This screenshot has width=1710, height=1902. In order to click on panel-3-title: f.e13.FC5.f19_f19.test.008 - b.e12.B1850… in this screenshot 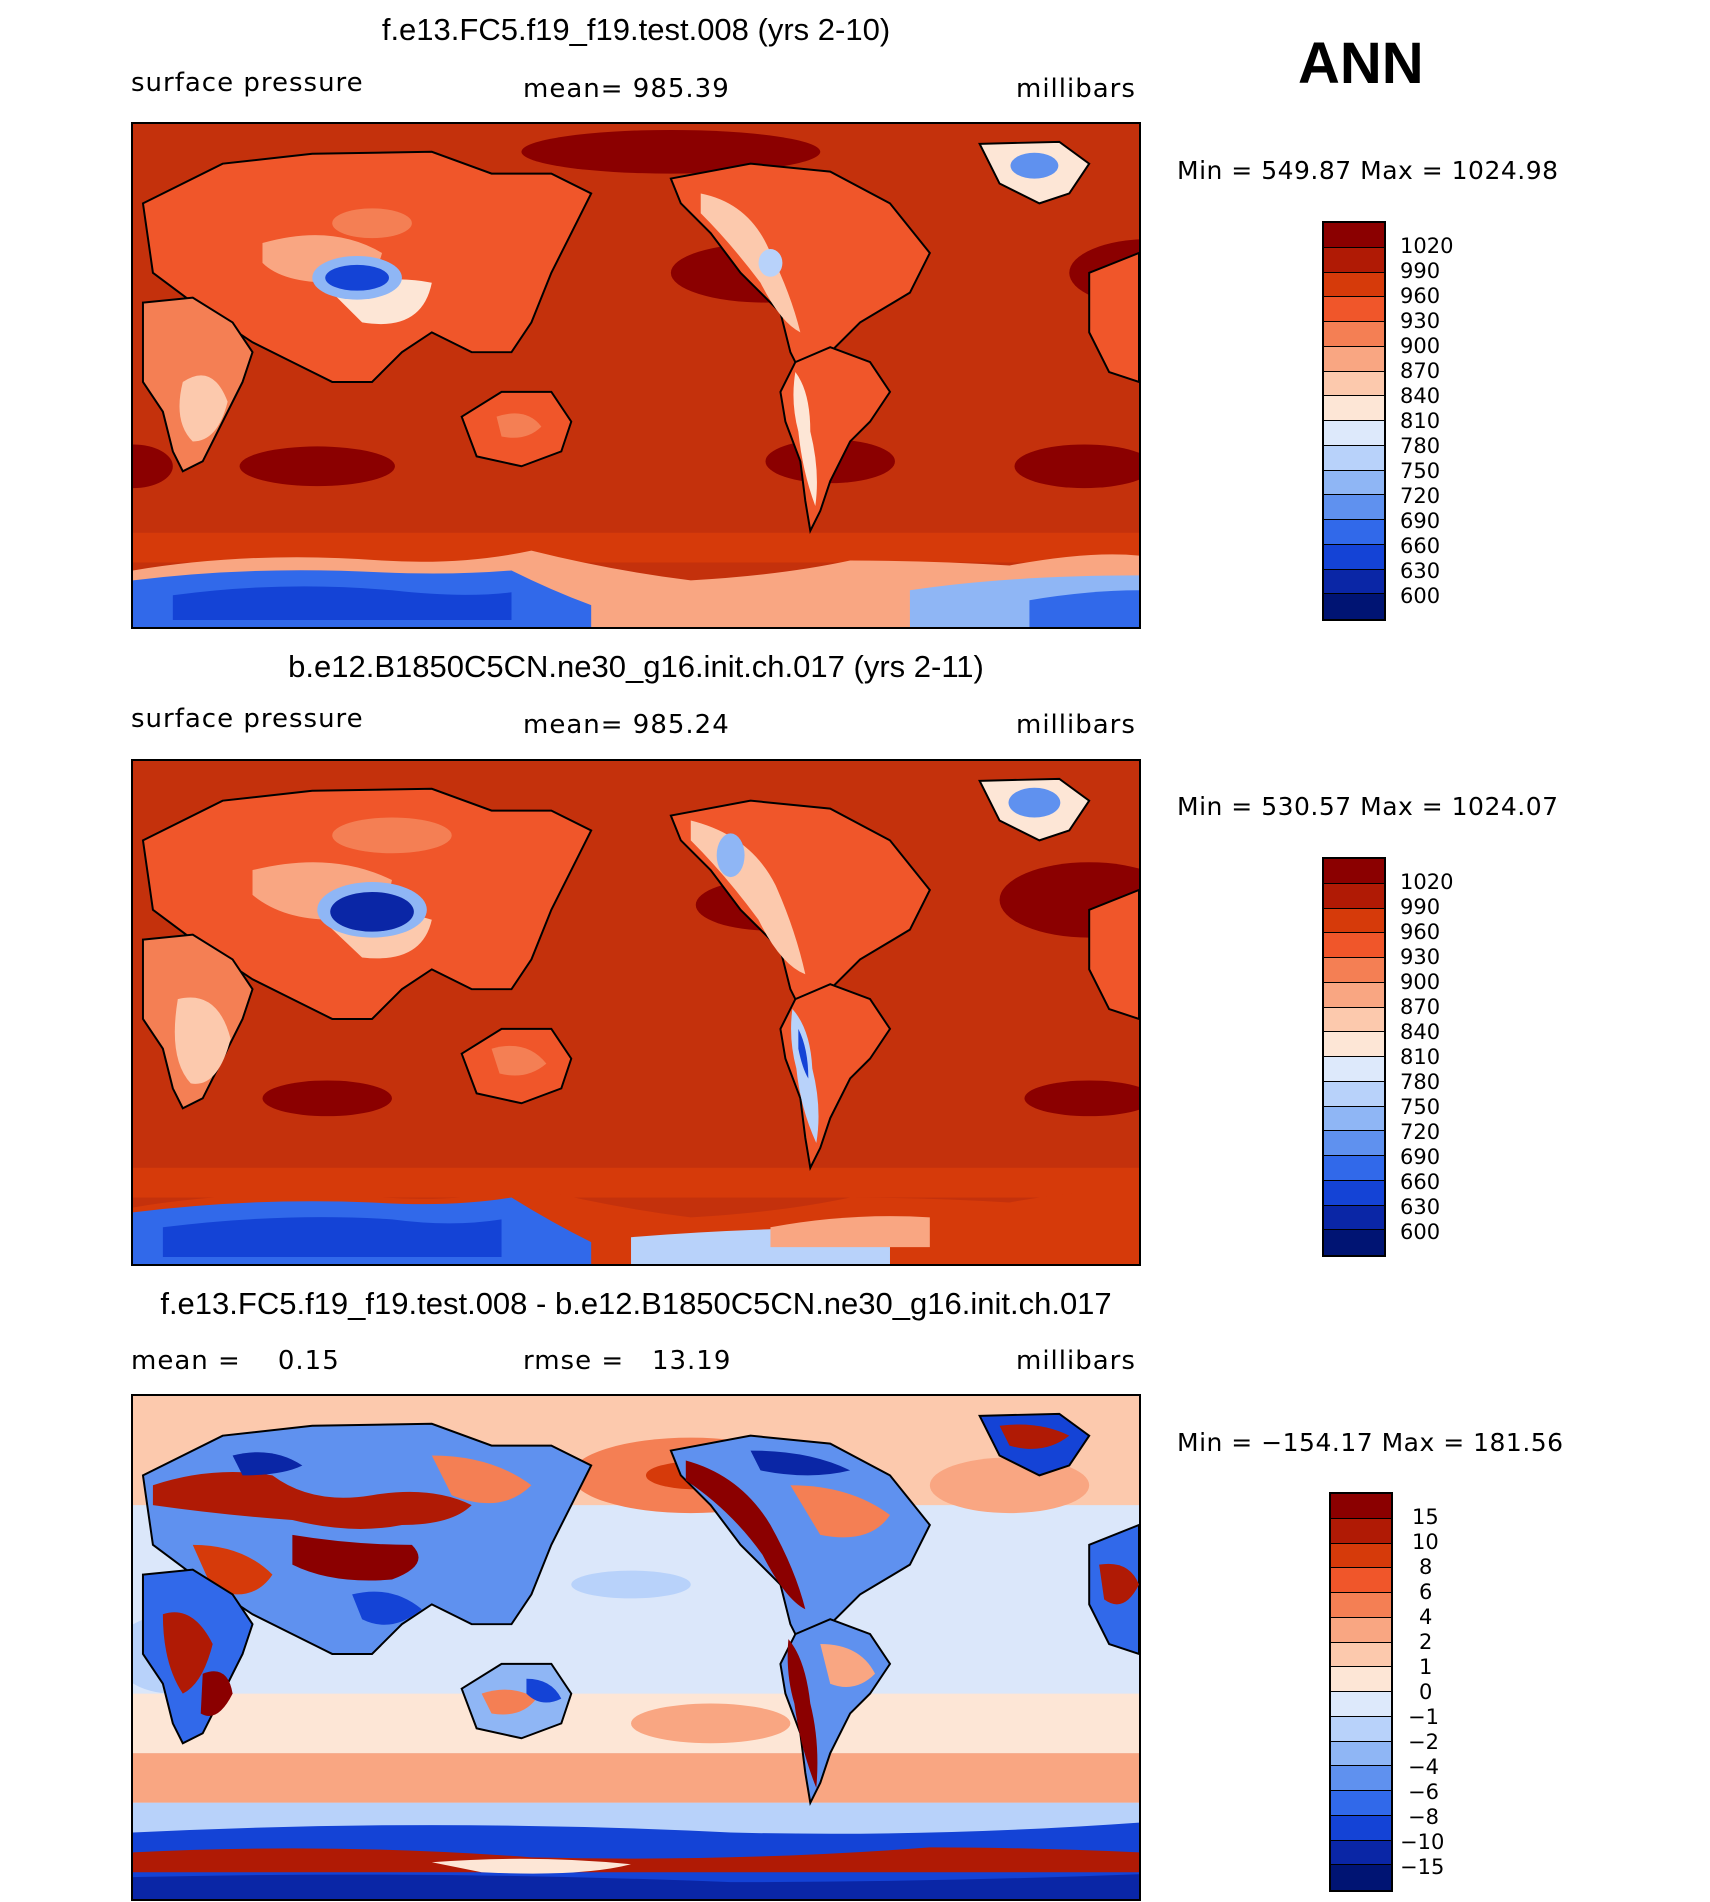, I will do `click(636, 1303)`.